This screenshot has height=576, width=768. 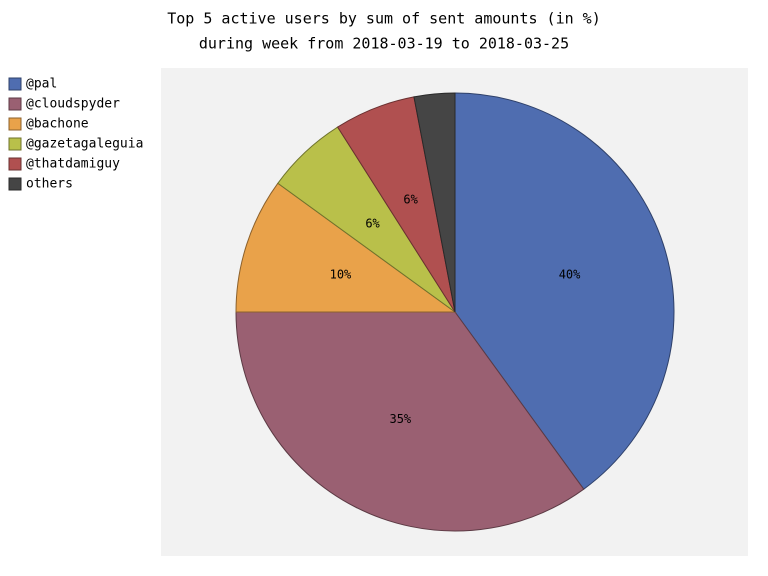 What do you see at coordinates (73, 164) in the screenshot?
I see `legend-label: @thatdamiguy` at bounding box center [73, 164].